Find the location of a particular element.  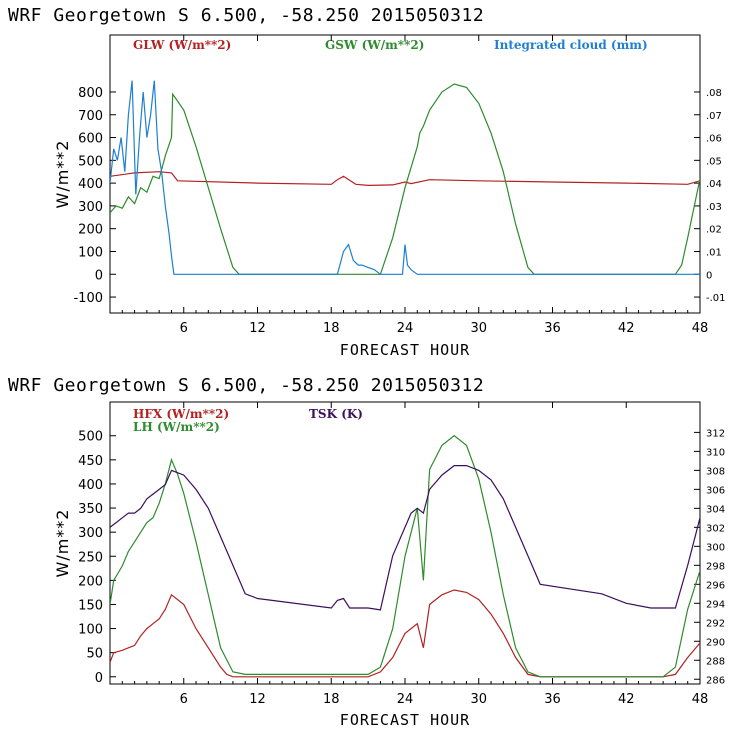

right-tick-label: 304 is located at coordinates (715, 509).